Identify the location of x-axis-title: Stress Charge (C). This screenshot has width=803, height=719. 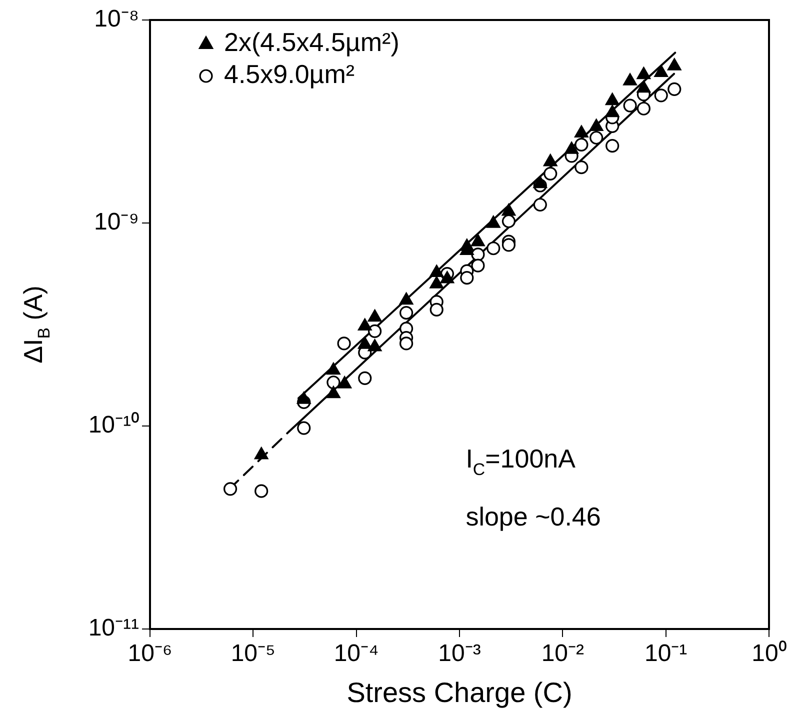
(459, 692).